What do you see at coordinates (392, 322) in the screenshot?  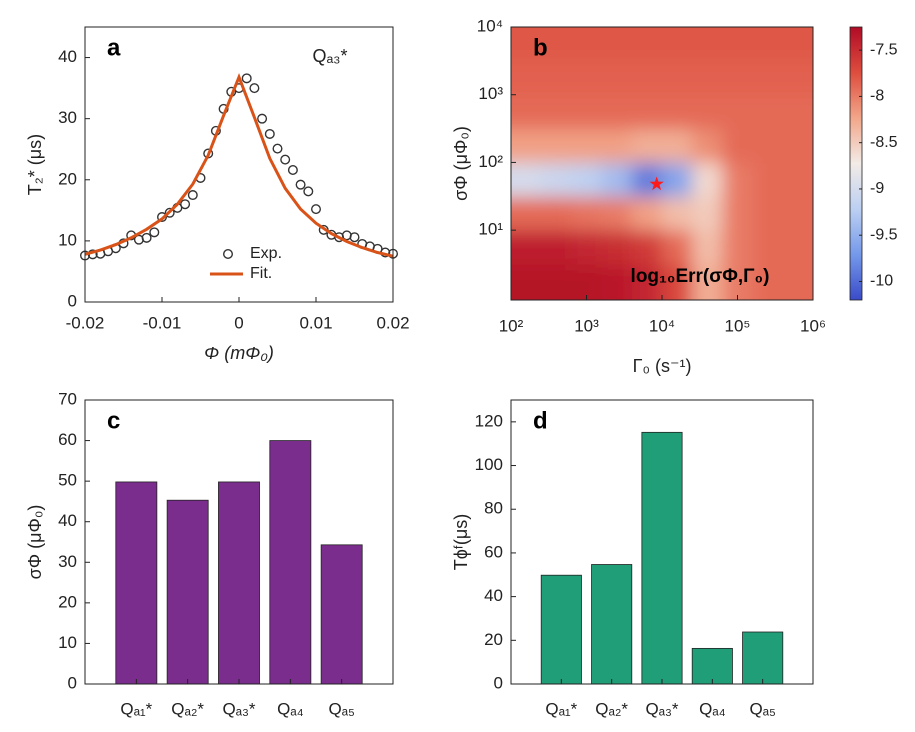 I see `x-tick-label: 0.02` at bounding box center [392, 322].